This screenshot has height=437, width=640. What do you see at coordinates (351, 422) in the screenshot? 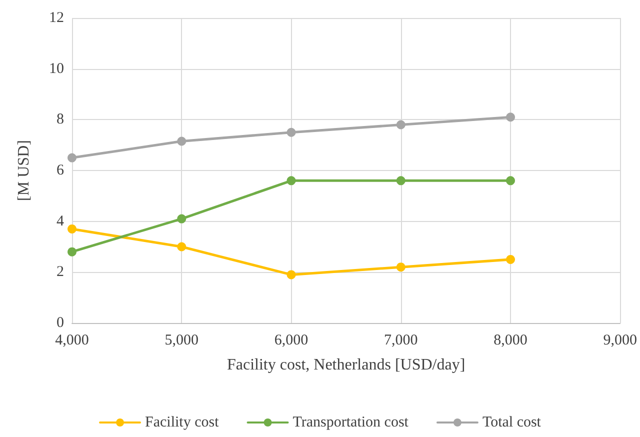
I see `legend-label: Transportation cost` at bounding box center [351, 422].